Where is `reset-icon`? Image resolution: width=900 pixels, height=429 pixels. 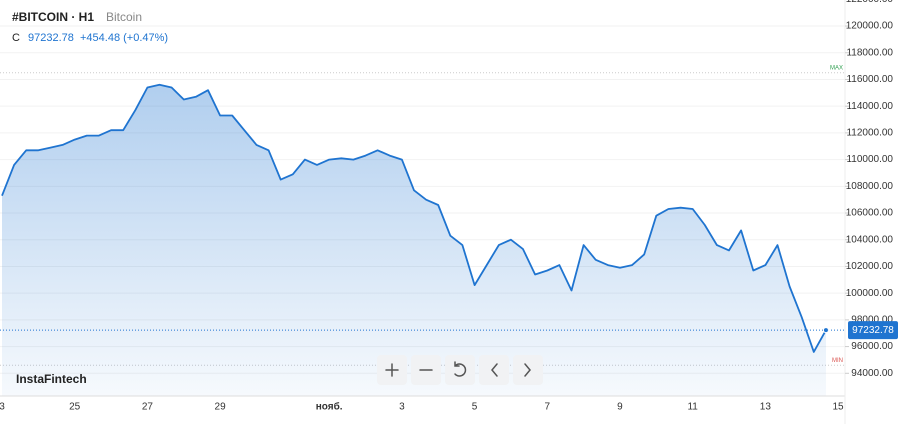
reset-icon is located at coordinates (460, 369).